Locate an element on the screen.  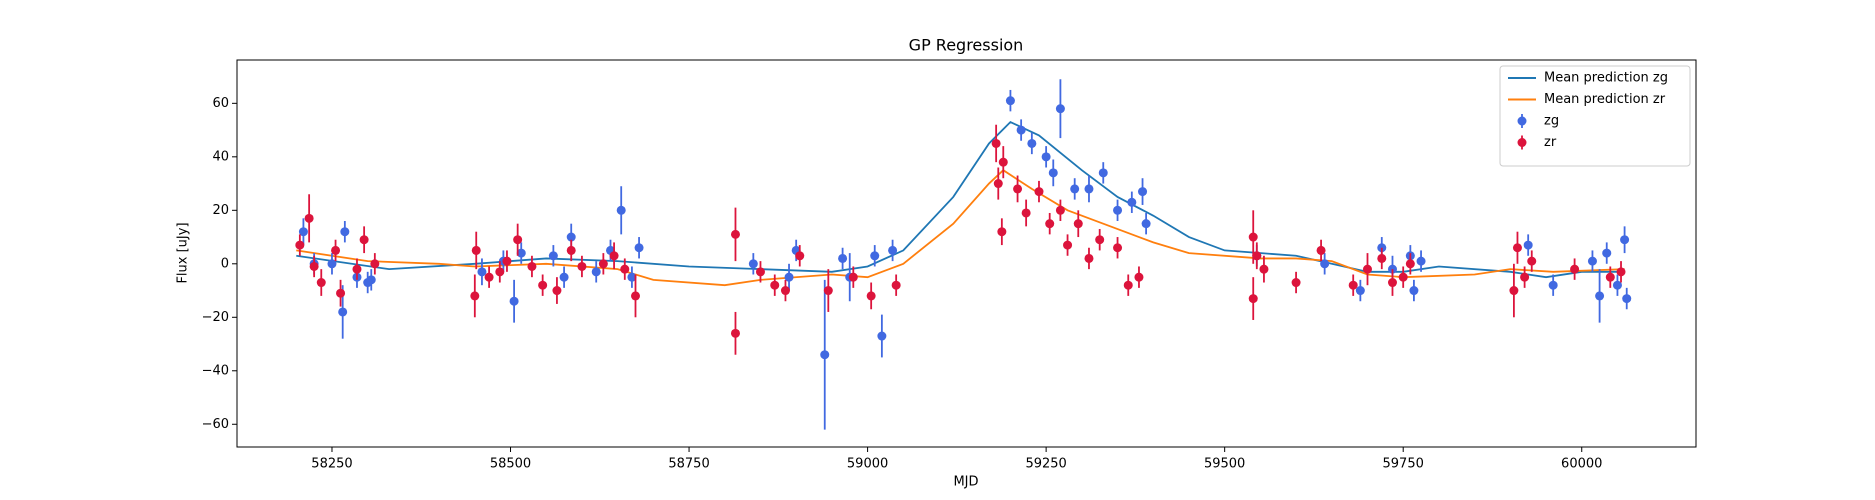
x-tick-label: 59250 is located at coordinates (1045, 464).